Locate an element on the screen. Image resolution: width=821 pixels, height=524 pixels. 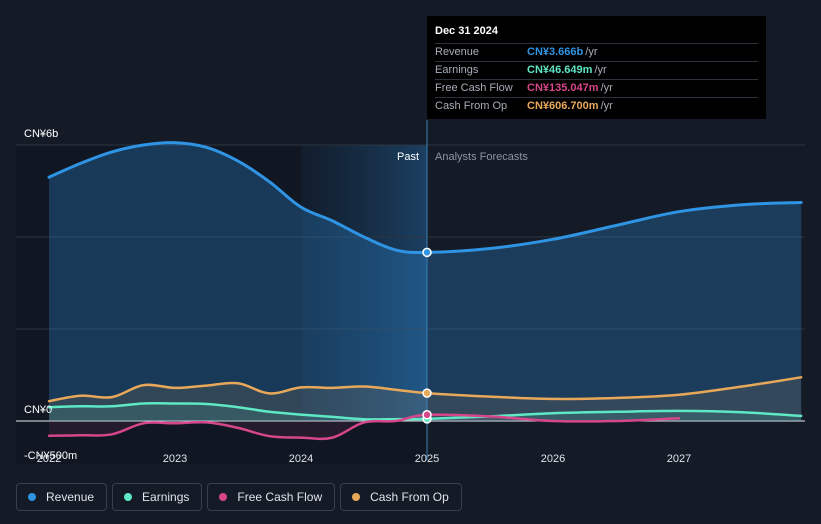
cash-from-op-area is located at coordinates (425, 399).